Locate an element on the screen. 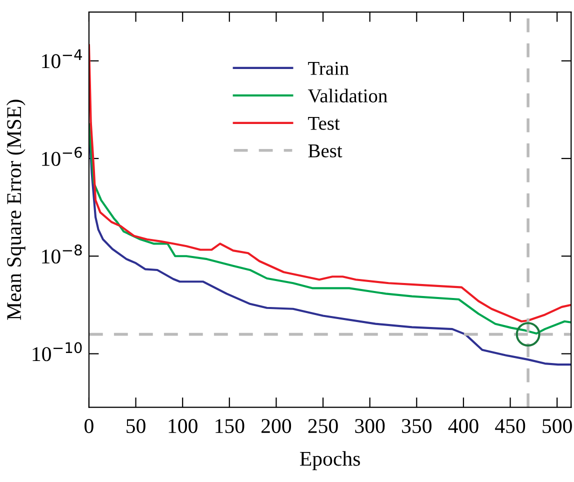 Image resolution: width=574 pixels, height=482 pixels. x-tick-label: 200 is located at coordinates (277, 426).